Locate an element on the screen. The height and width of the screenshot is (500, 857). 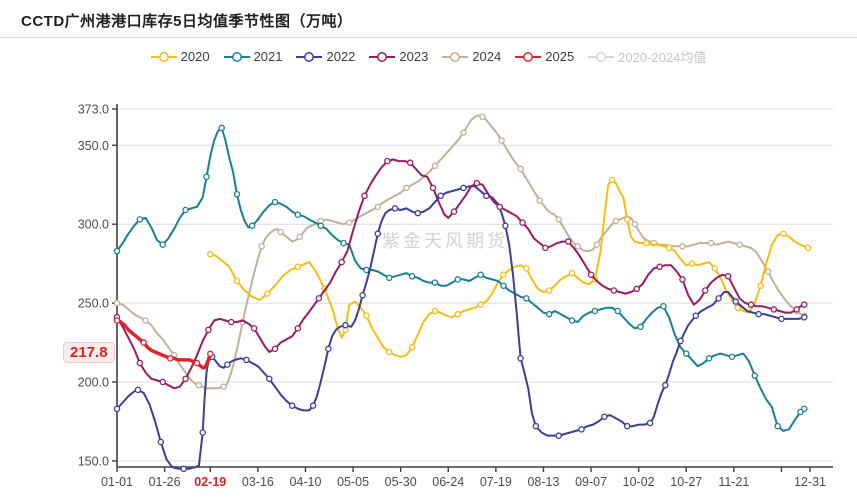
legend-item-2025: 2025 is located at coordinates (544, 56).